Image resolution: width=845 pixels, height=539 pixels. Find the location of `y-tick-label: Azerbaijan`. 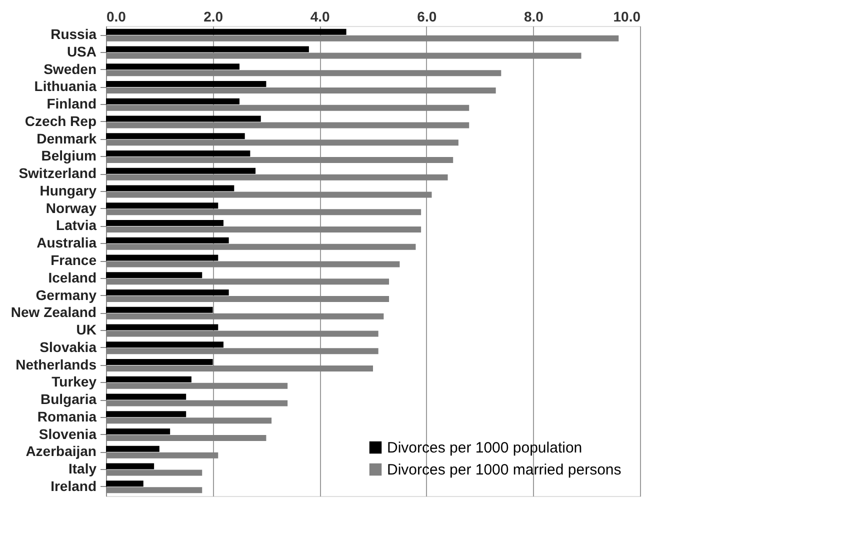

y-tick-label: Azerbaijan is located at coordinates (61, 451).